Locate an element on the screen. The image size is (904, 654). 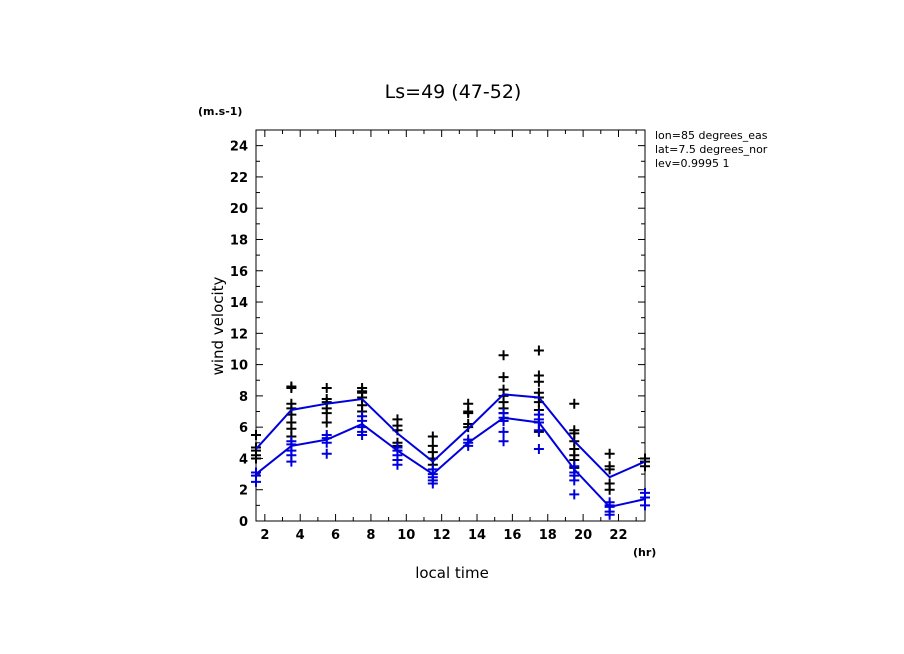
y-tick-label: 12 is located at coordinates (239, 334).